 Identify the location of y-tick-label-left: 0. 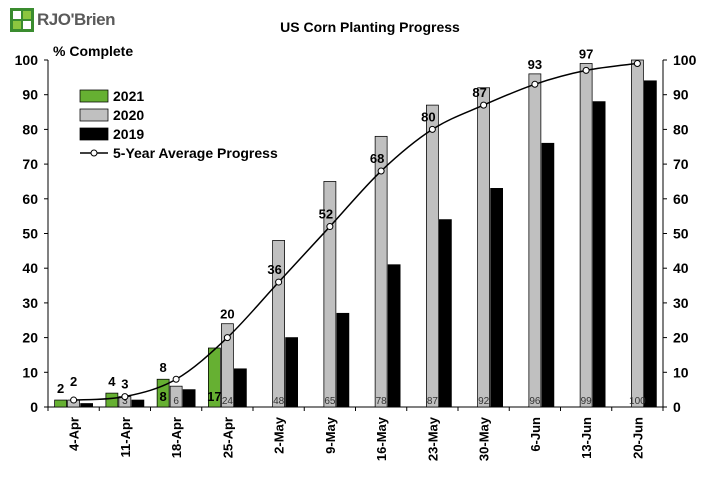
(34, 407).